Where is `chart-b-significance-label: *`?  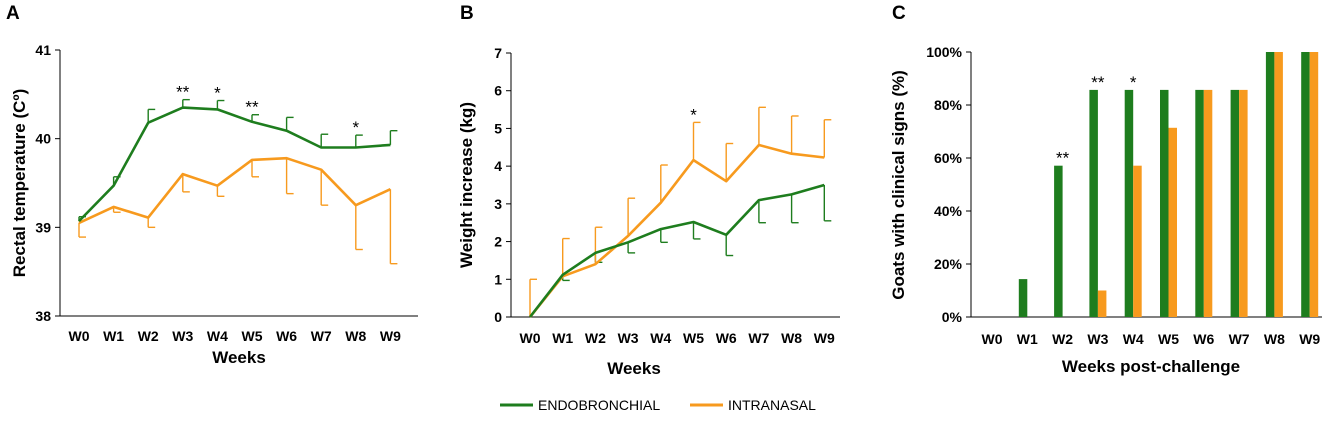 chart-b-significance-label: * is located at coordinates (693, 114).